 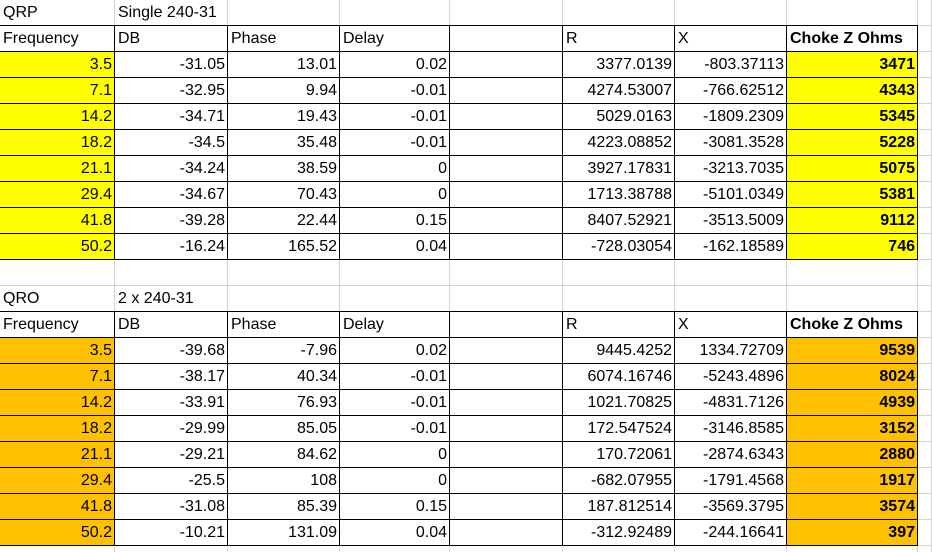 What do you see at coordinates (431, 506) in the screenshot?
I see `value-cell: 0.15` at bounding box center [431, 506].